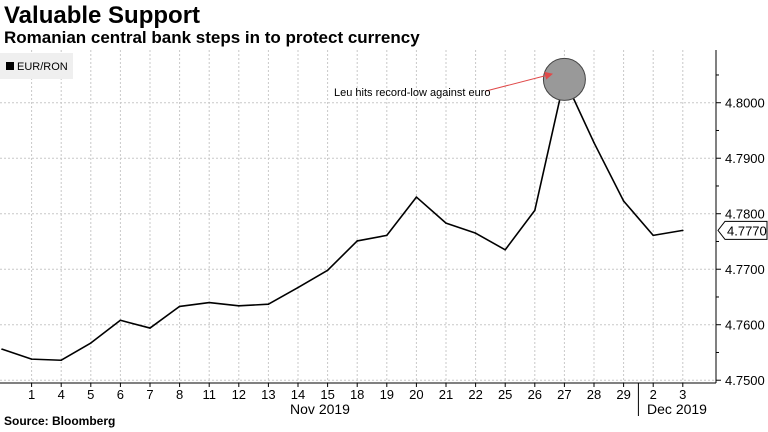 The image size is (768, 432). Describe the element at coordinates (745, 380) in the screenshot. I see `y-tick-label: 4.7500` at that location.